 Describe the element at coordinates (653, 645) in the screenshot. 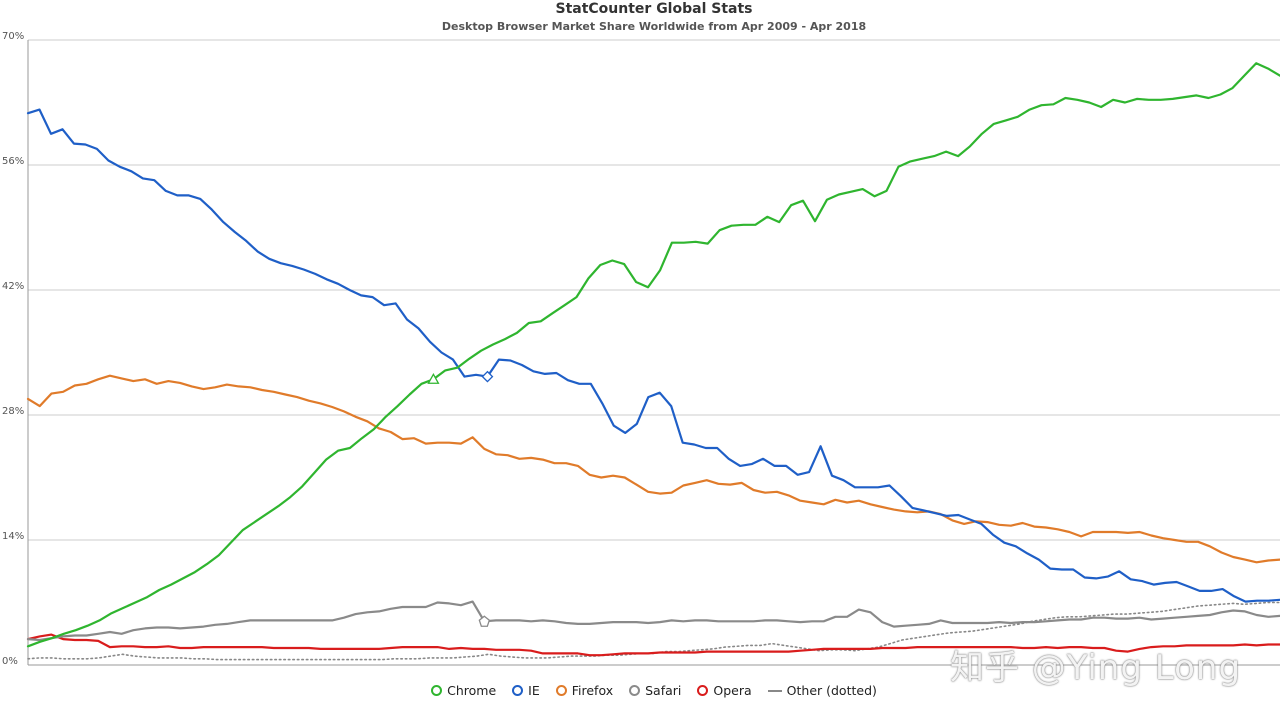

I see `series-line-opera` at that location.